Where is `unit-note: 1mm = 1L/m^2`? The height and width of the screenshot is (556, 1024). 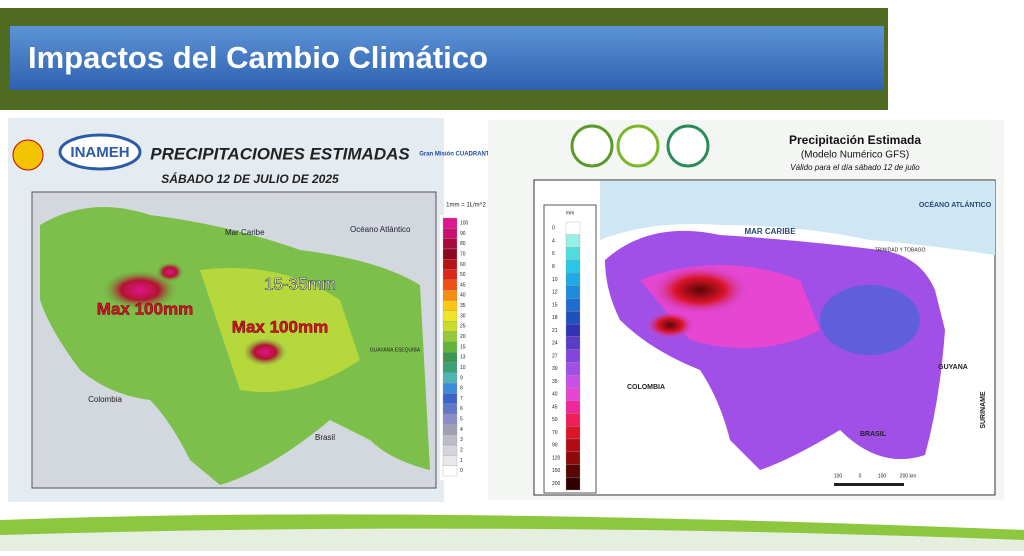 unit-note: 1mm = 1L/m^2 is located at coordinates (466, 206).